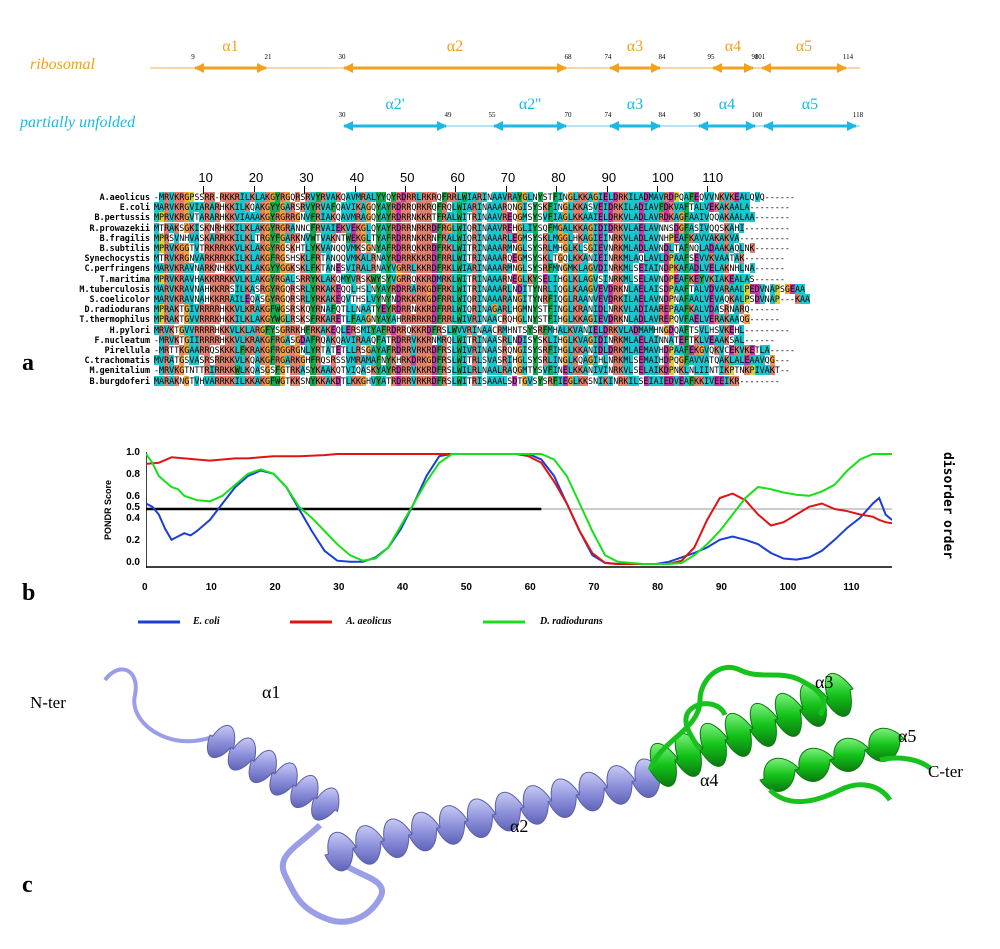 The height and width of the screenshot is (949, 1000). Describe the element at coordinates (568, 57) in the screenshot. I see `ribosomal-helix-end: 68` at that location.